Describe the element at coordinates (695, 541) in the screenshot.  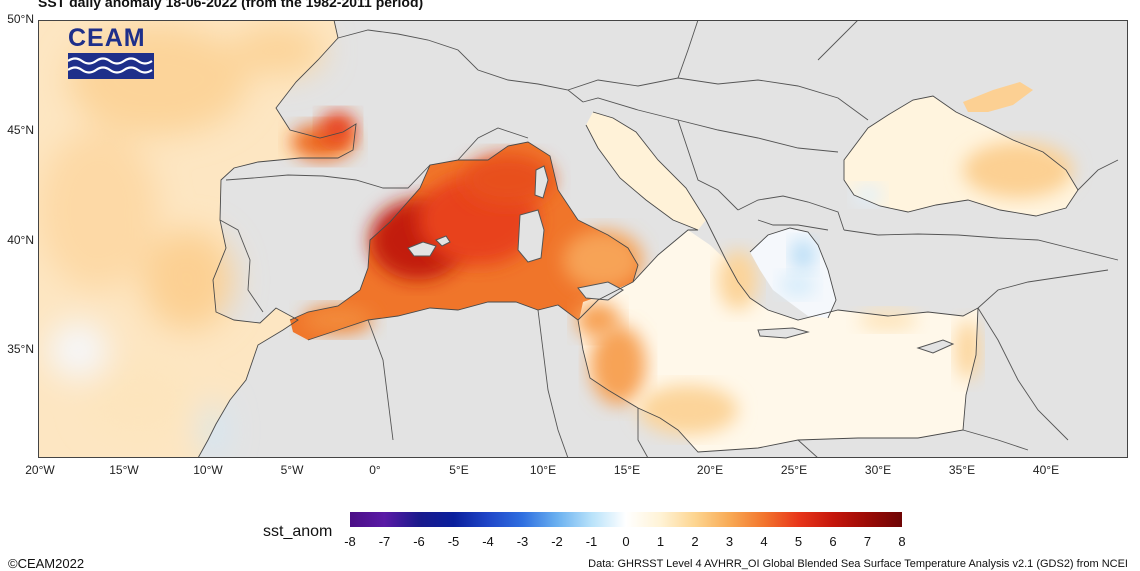
I see `colorbar-tick-label: 2` at that location.